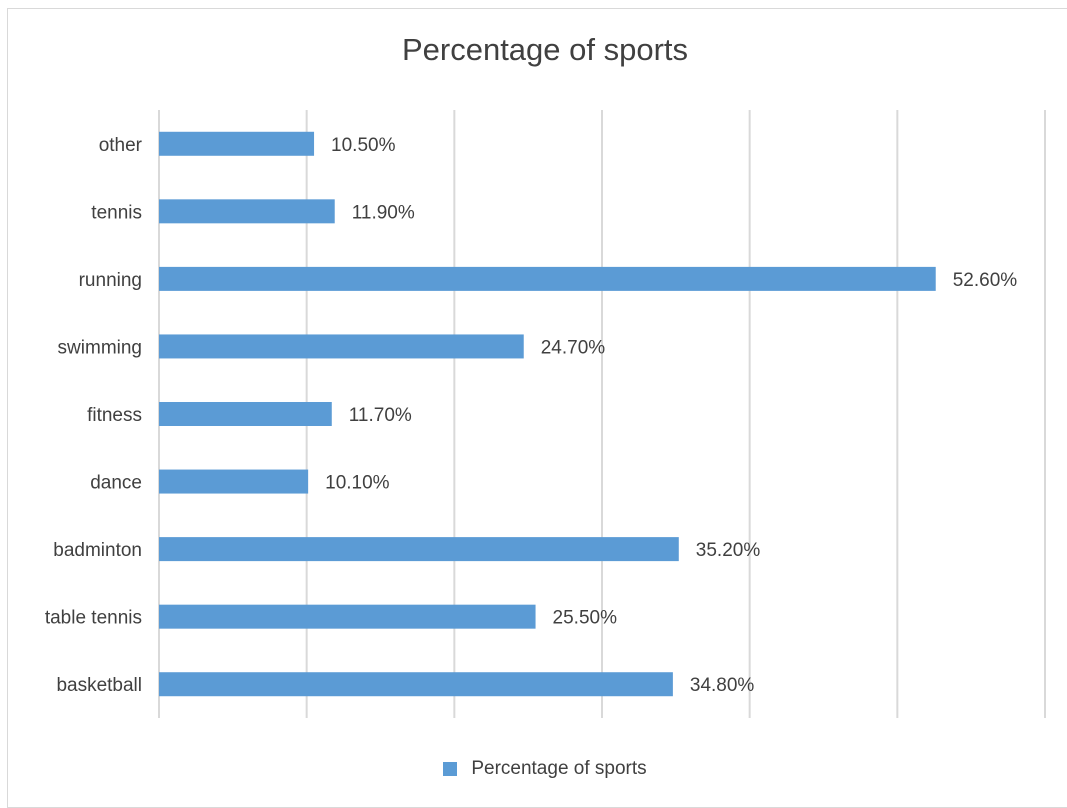 The height and width of the screenshot is (808, 1067). What do you see at coordinates (450, 769) in the screenshot?
I see `legend-swatch` at bounding box center [450, 769].